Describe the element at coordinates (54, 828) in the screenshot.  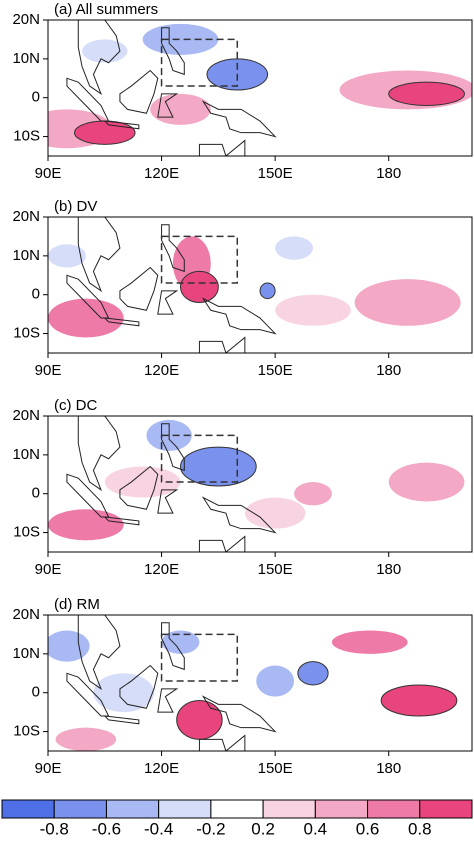
I see `colorbar-label: -0.8` at that location.